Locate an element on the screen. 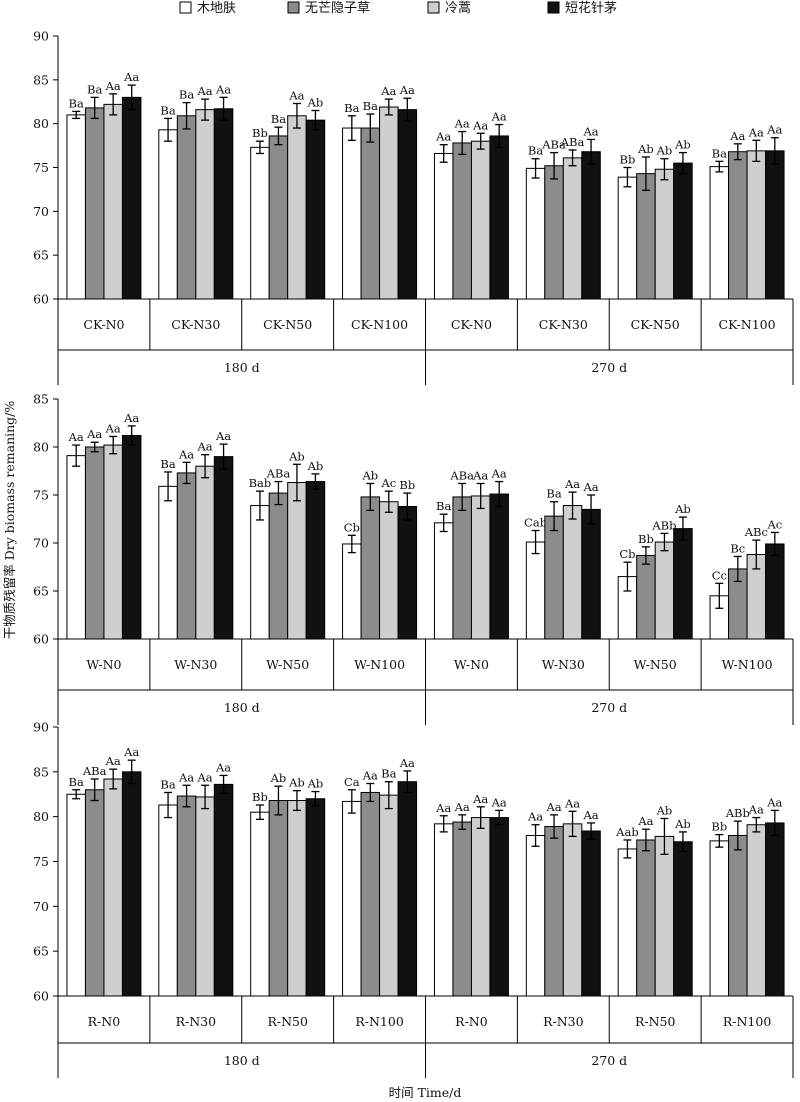 The image size is (800, 1102). category-label: CK-N30 is located at coordinates (195, 324).